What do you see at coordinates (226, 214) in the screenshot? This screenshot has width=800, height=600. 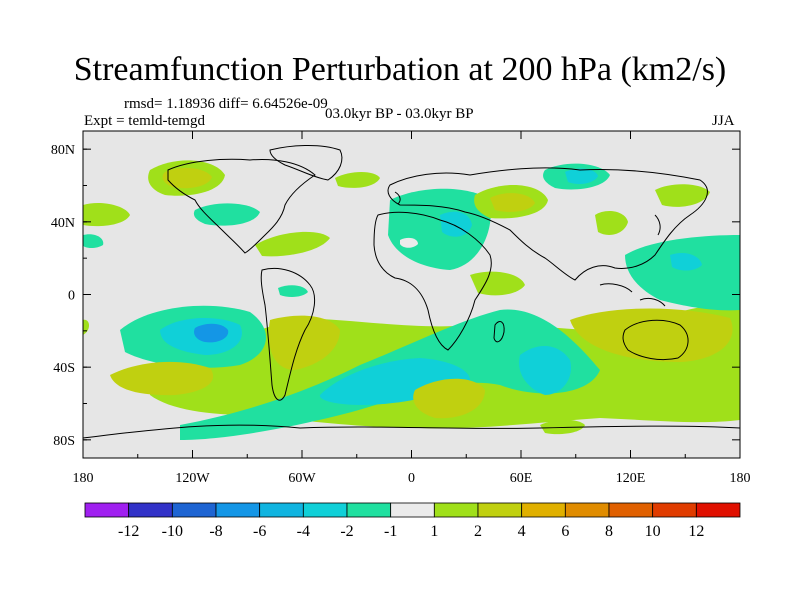 I see `negative-north-america` at bounding box center [226, 214].